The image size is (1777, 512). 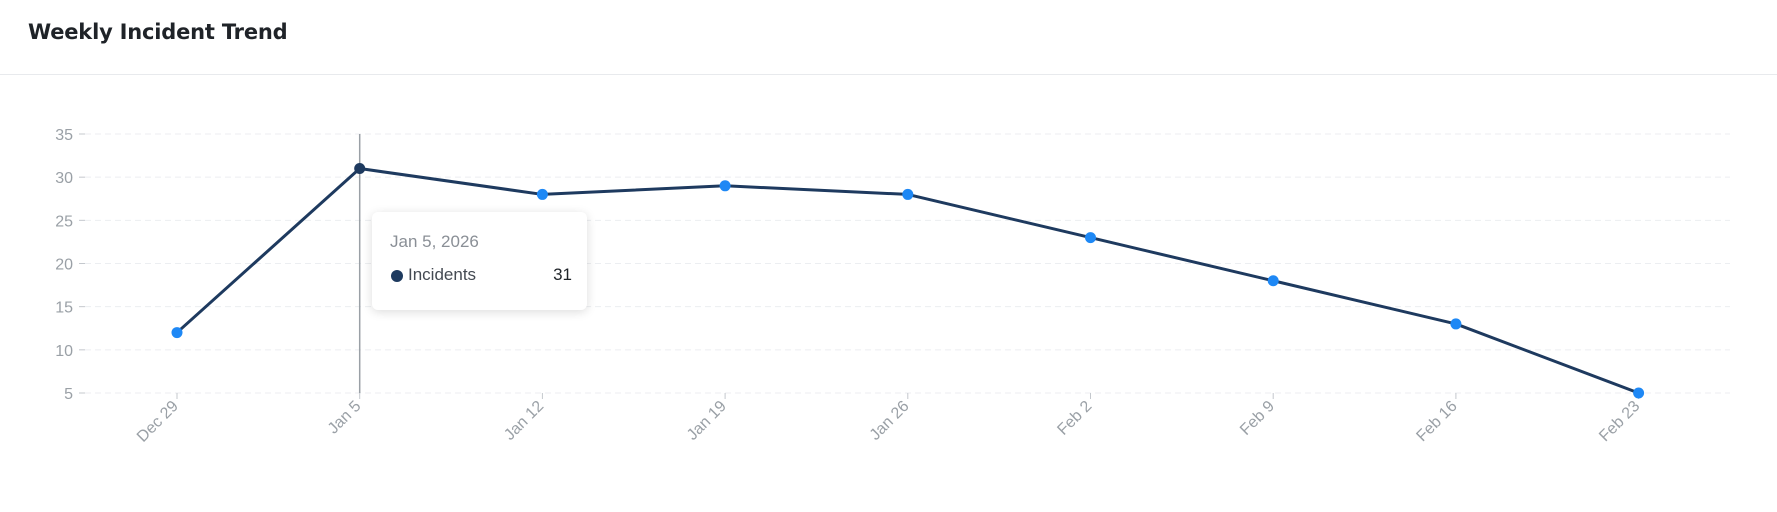 I want to click on tooltip-row: Incidents 31, so click(x=481, y=276).